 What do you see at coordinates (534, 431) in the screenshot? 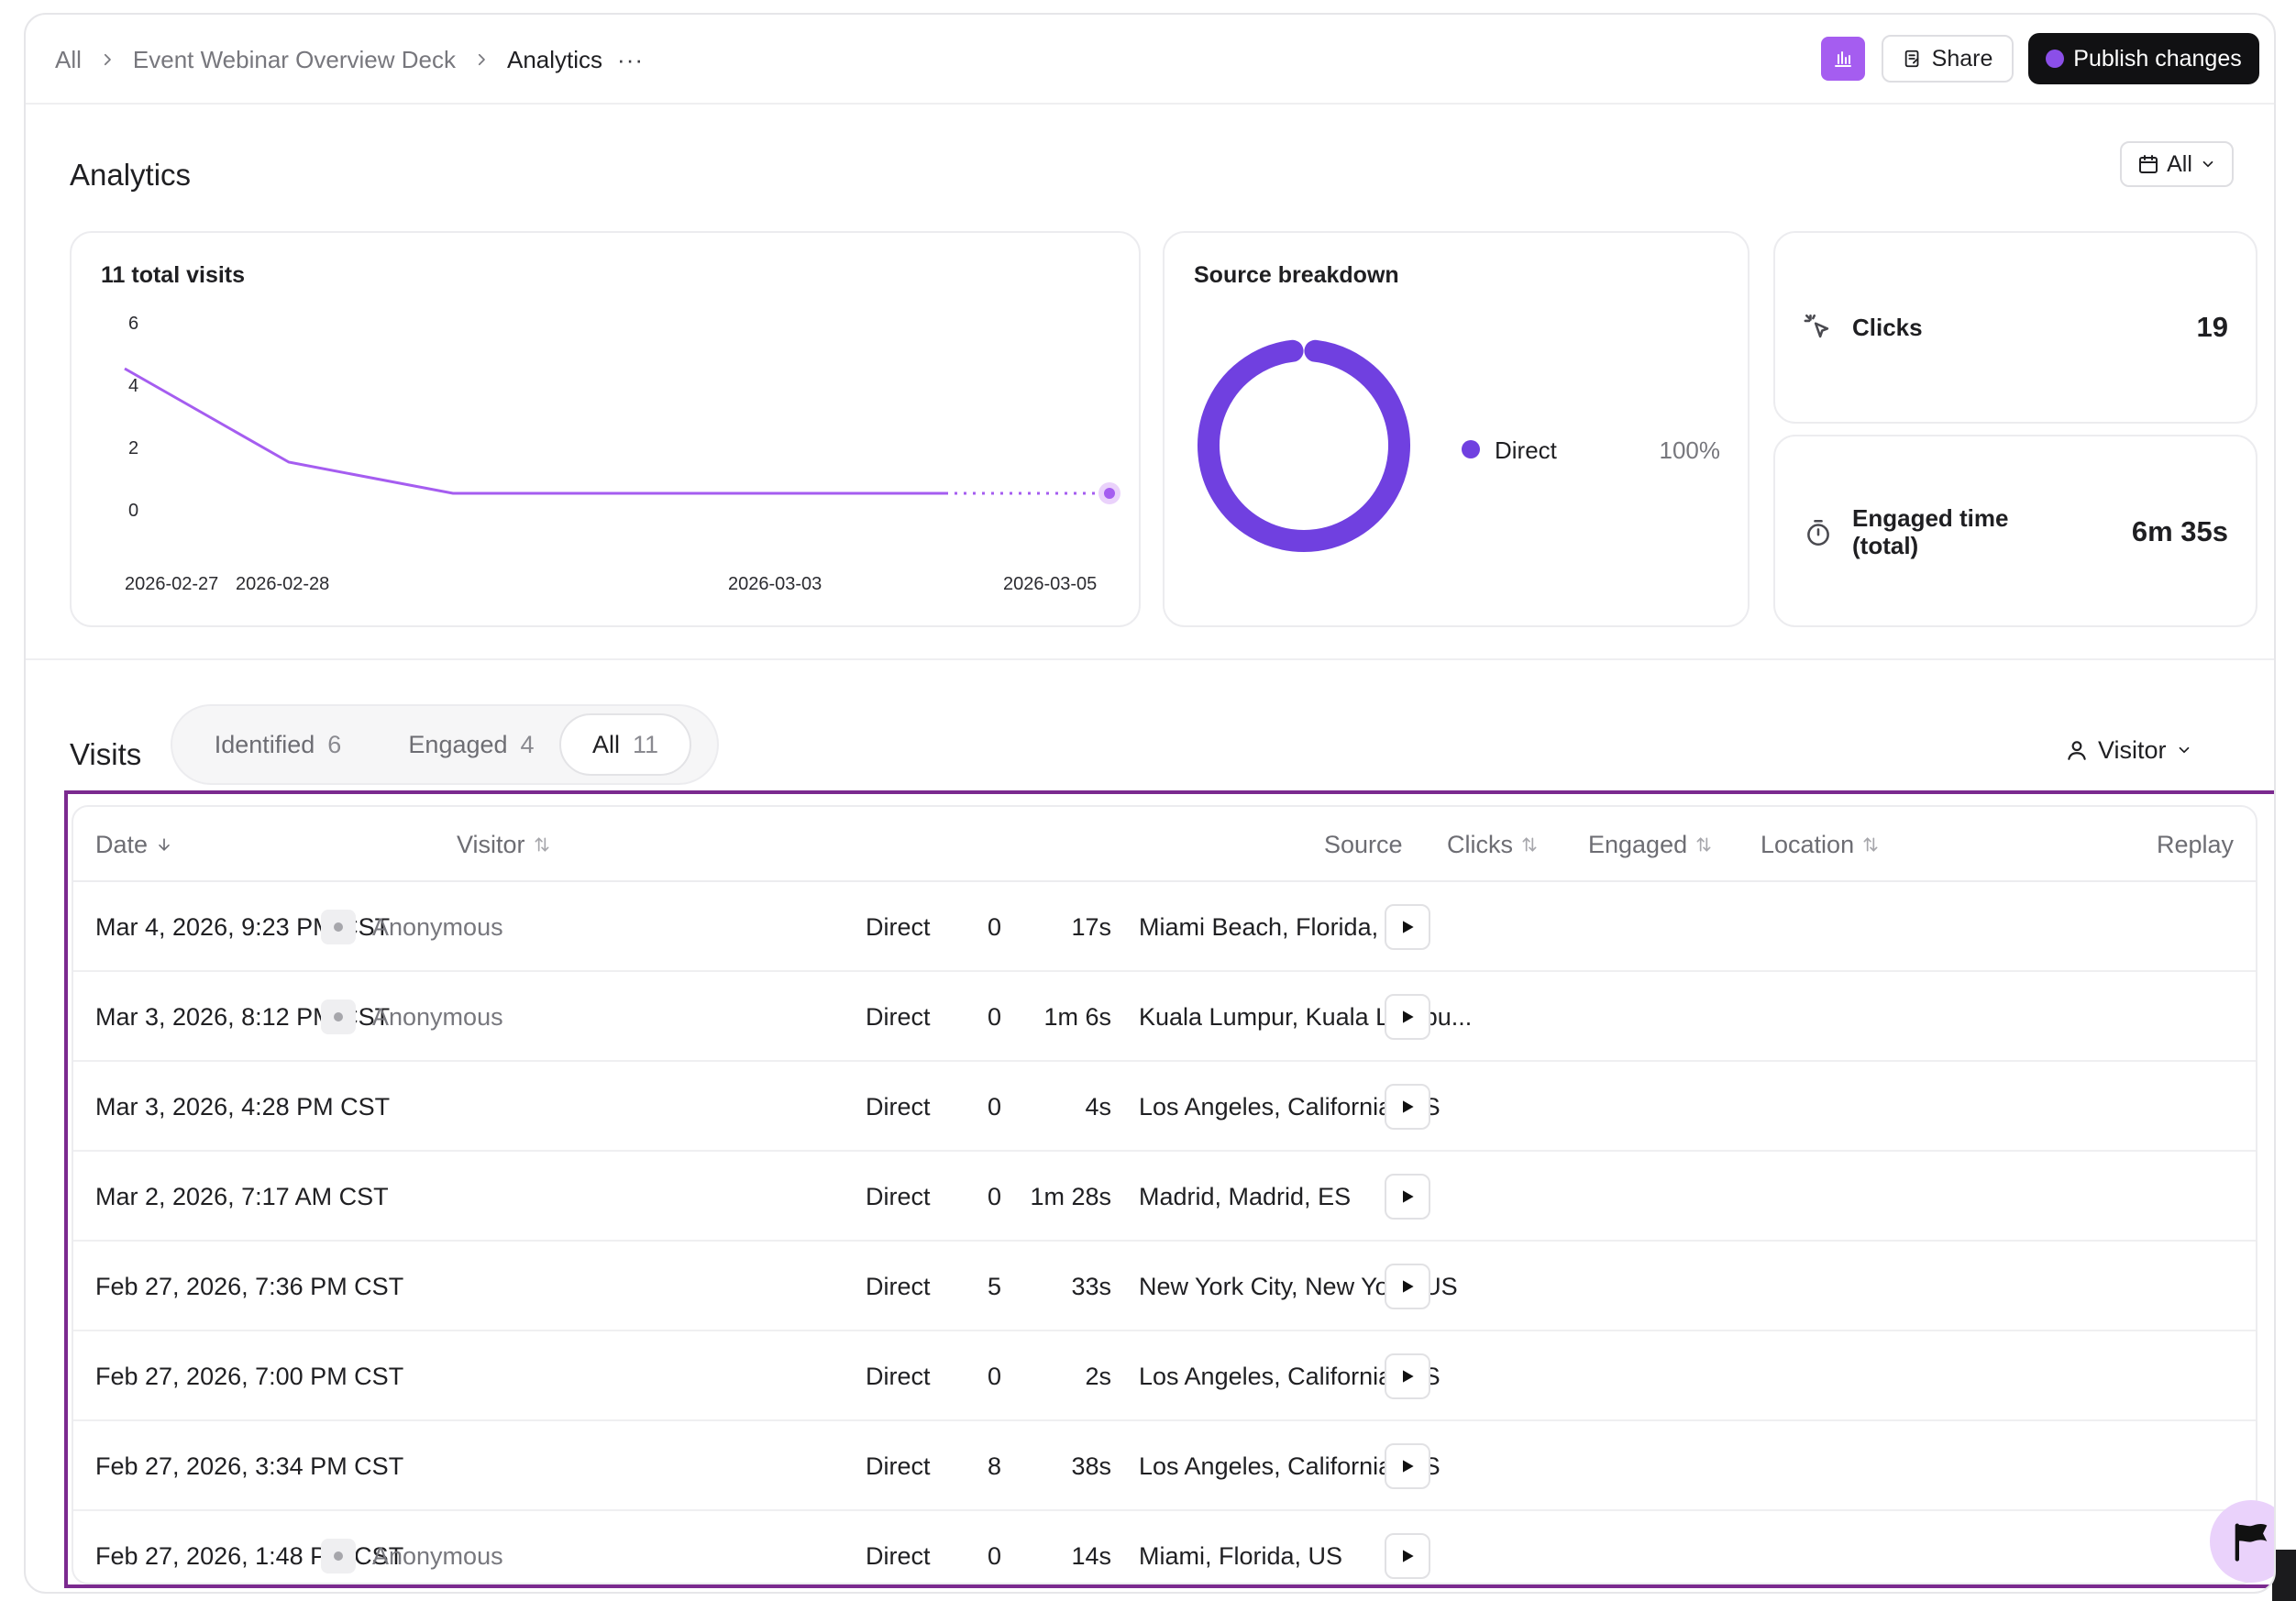
I see `visits-series-line` at bounding box center [534, 431].